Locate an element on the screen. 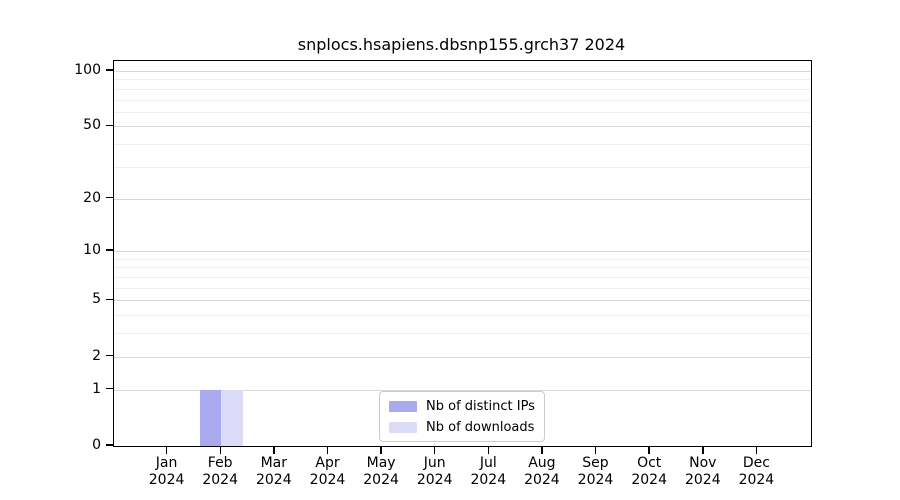 The image size is (900, 500). y-tick-label: 2 is located at coordinates (96, 355).